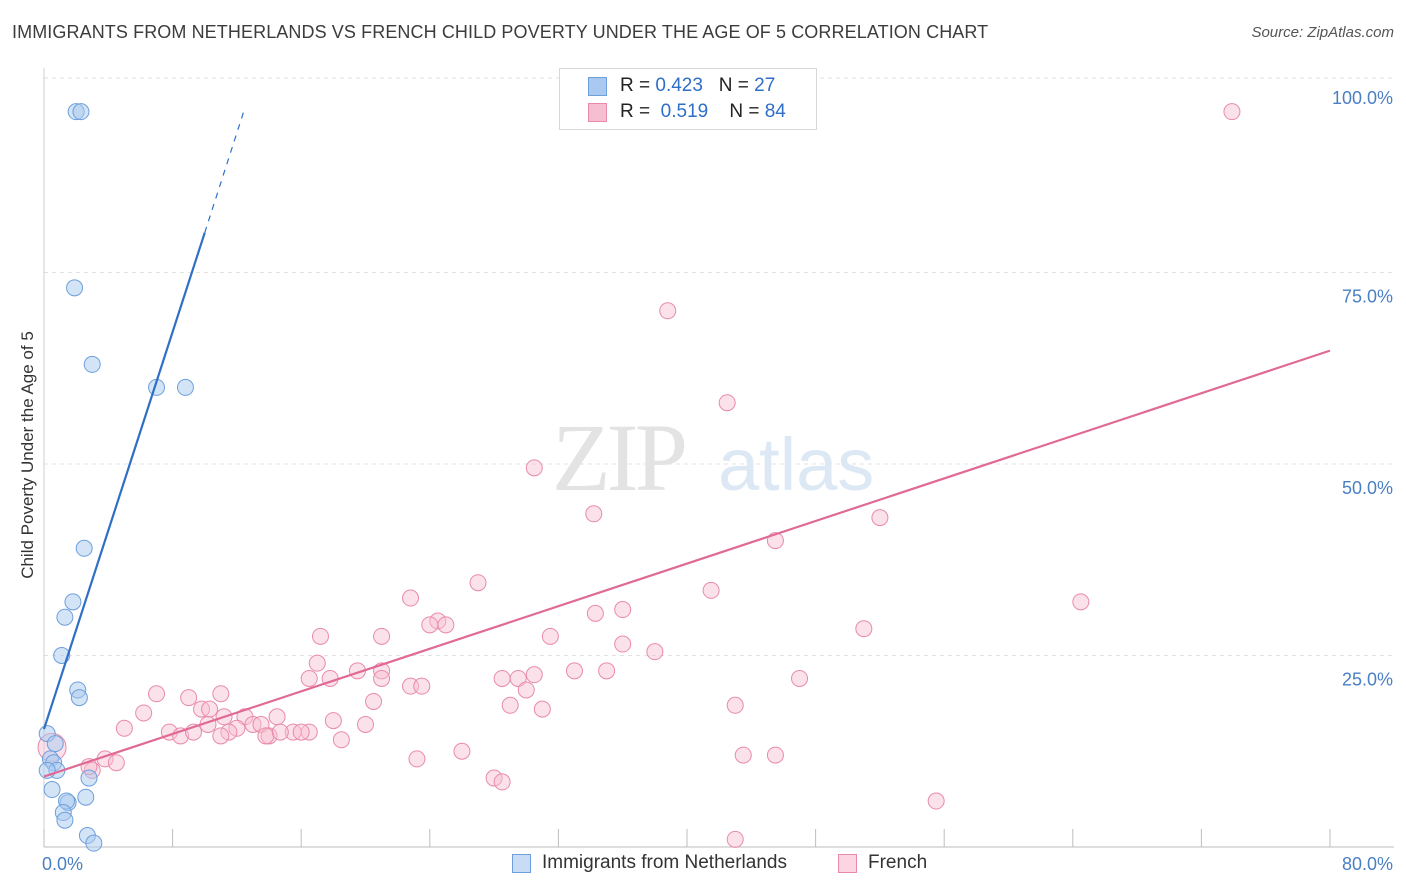 Image resolution: width=1406 pixels, height=892 pixels. What do you see at coordinates (1322, 32) in the screenshot?
I see `source-label: Source: ZipAtlas.com` at bounding box center [1322, 32].